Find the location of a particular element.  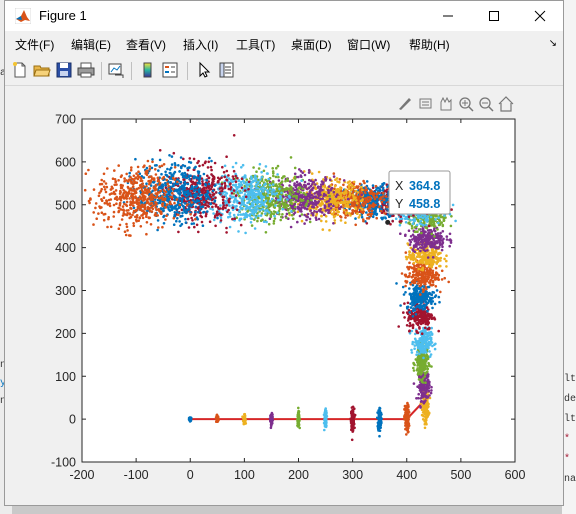

menu-view: 查看(V) is located at coordinates (146, 45).